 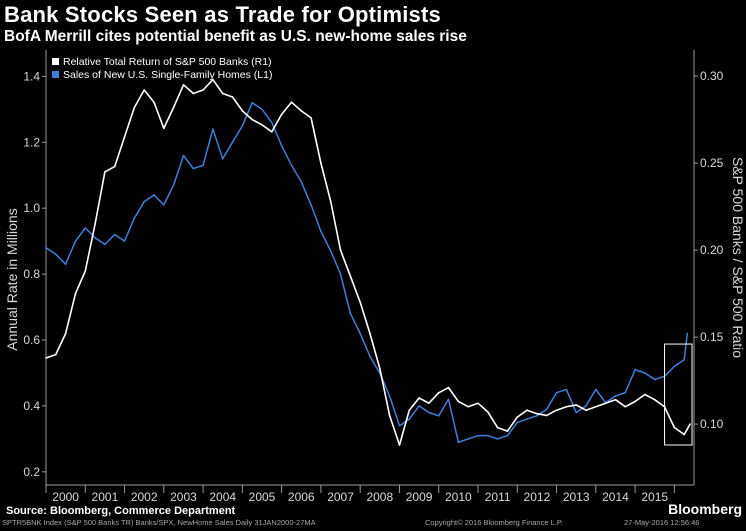 I want to click on x-tick-label: 2014, so click(x=615, y=497).